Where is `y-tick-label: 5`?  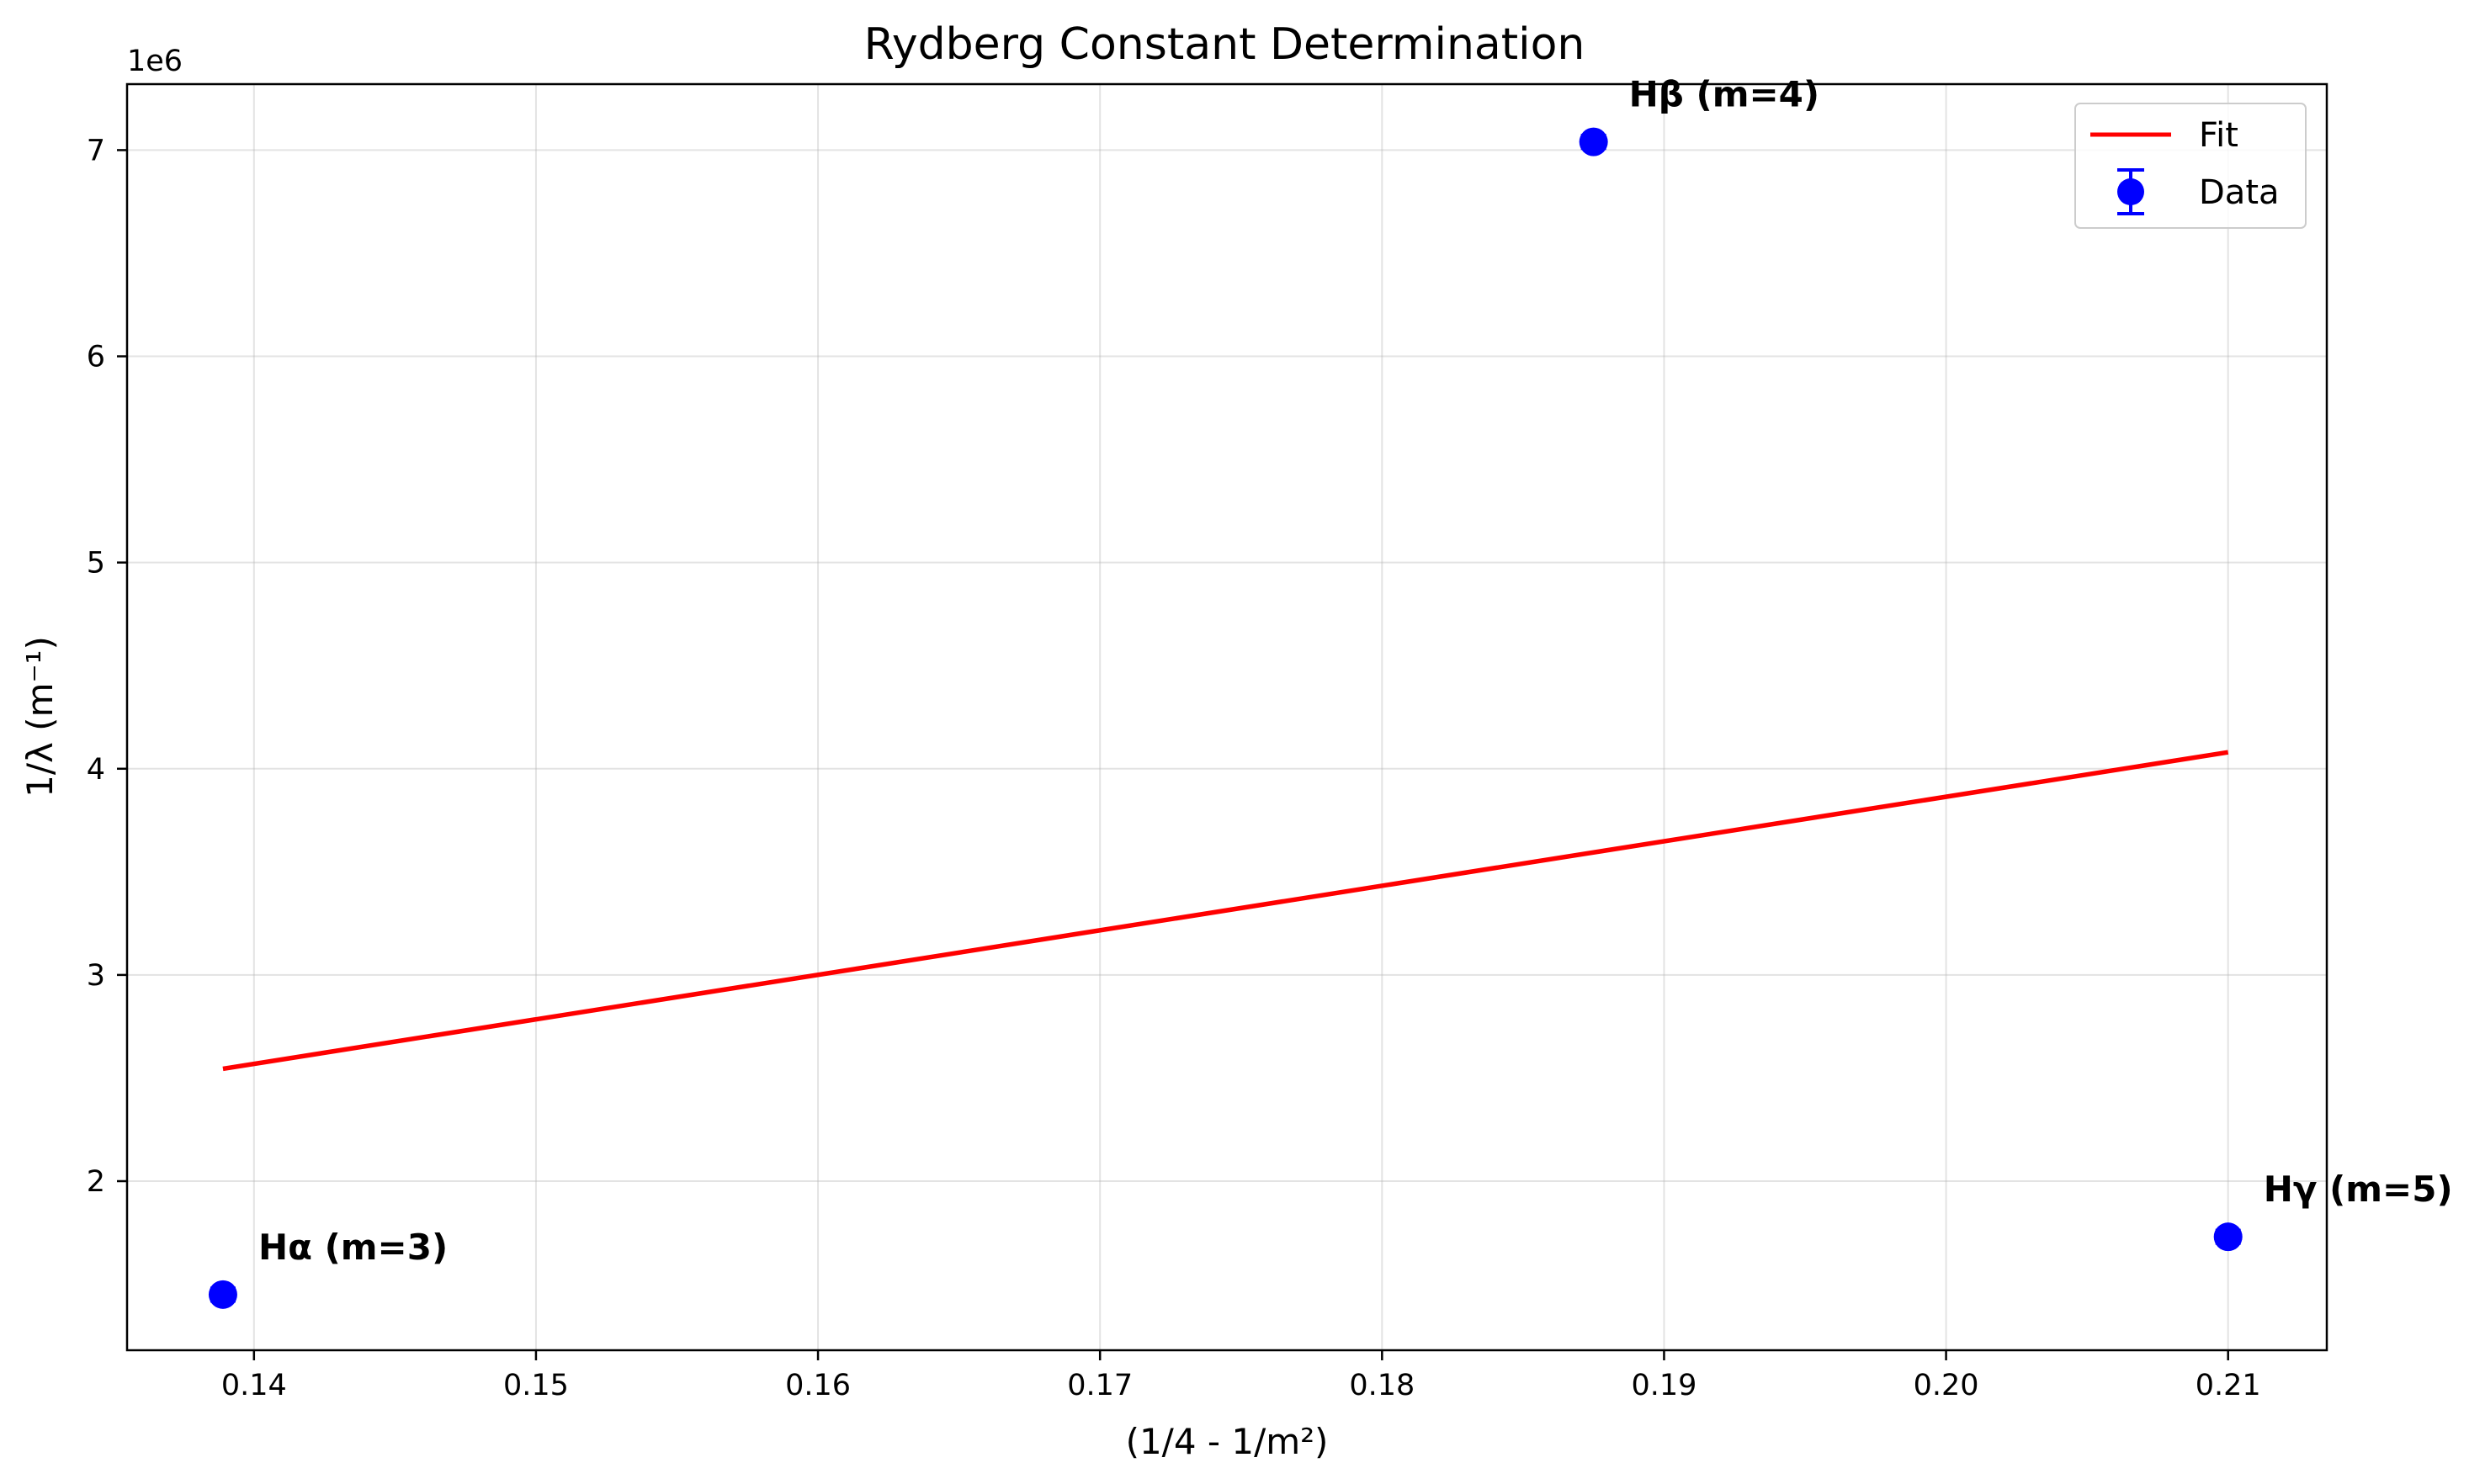 y-tick-label: 5 is located at coordinates (96, 563).